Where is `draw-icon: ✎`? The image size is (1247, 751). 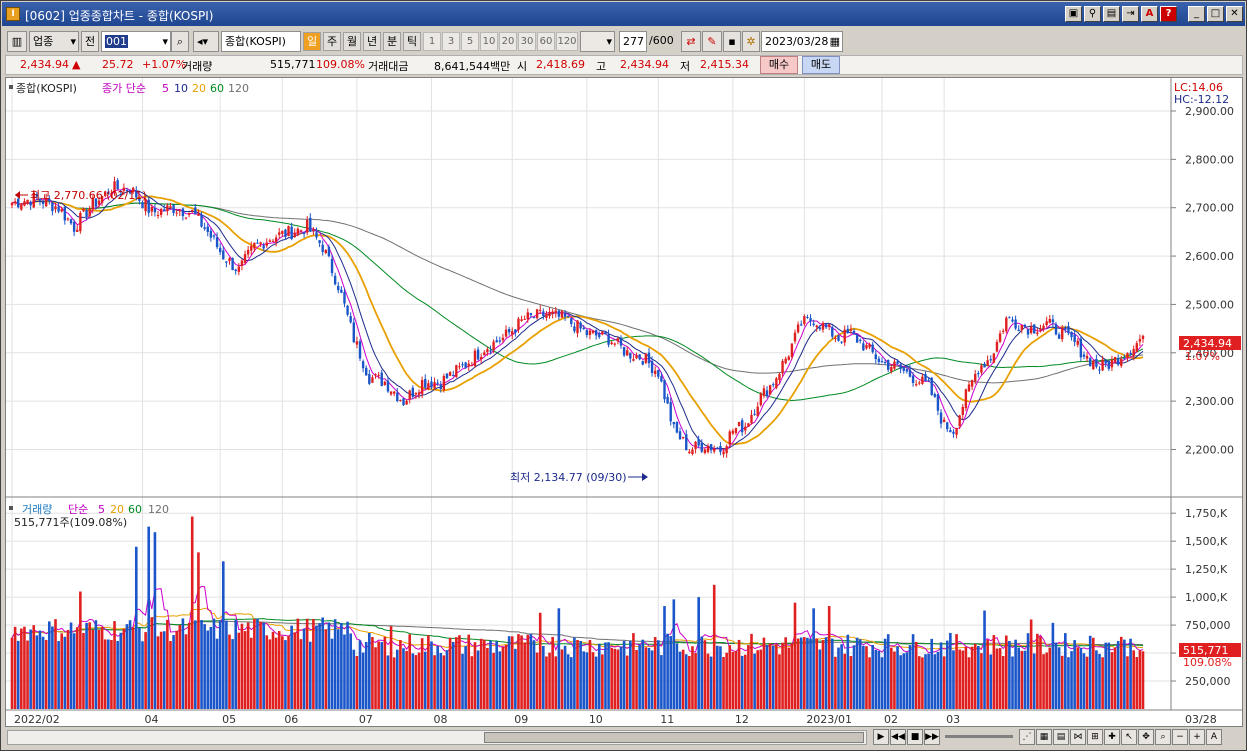
draw-icon: ✎ is located at coordinates (712, 41).